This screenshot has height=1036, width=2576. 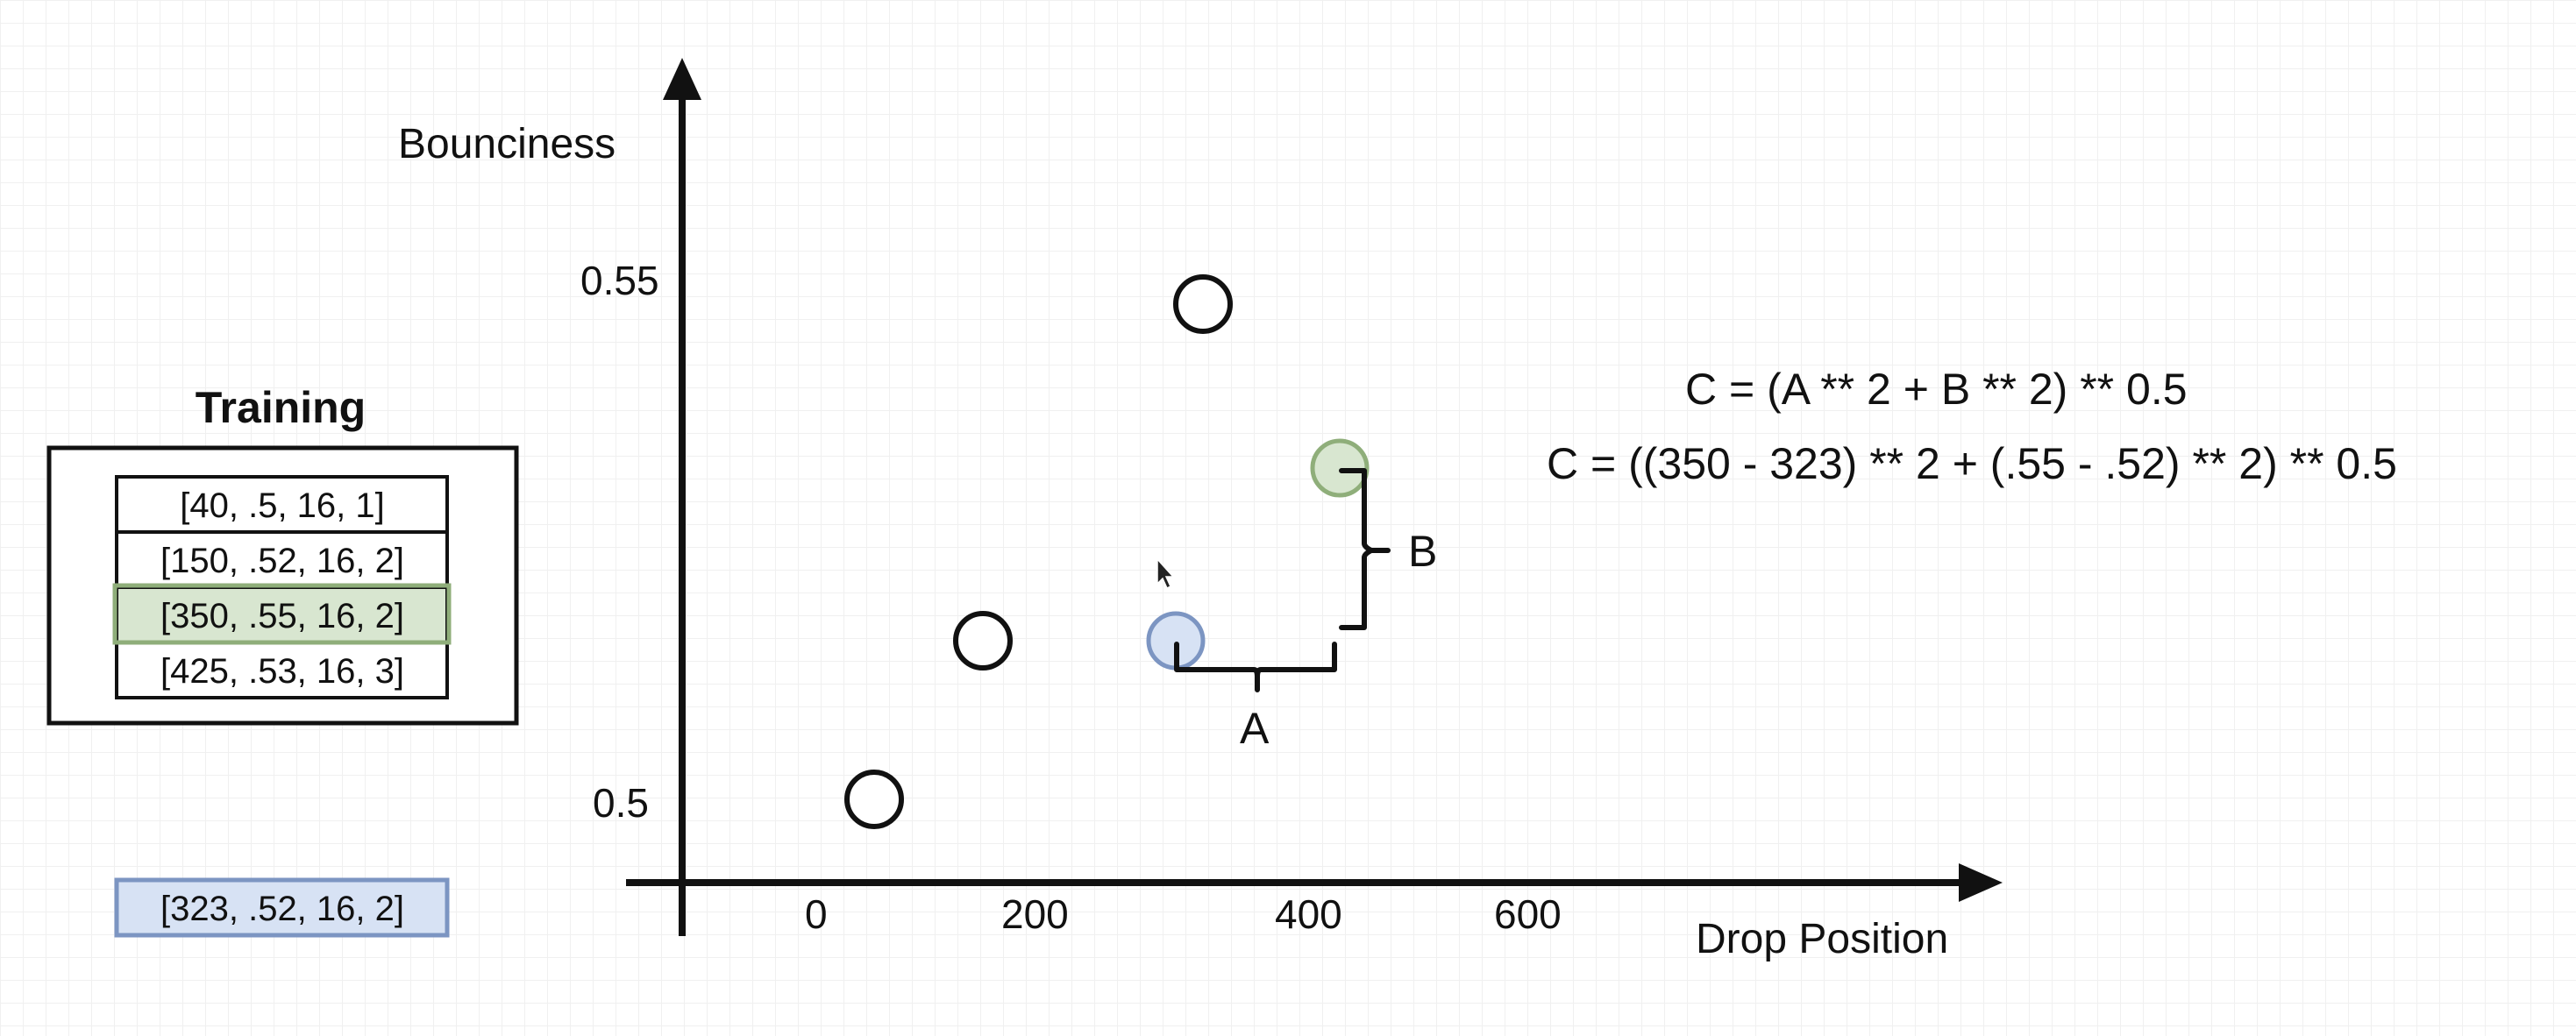 I want to click on y-axis-arrowhead, so click(x=682, y=79).